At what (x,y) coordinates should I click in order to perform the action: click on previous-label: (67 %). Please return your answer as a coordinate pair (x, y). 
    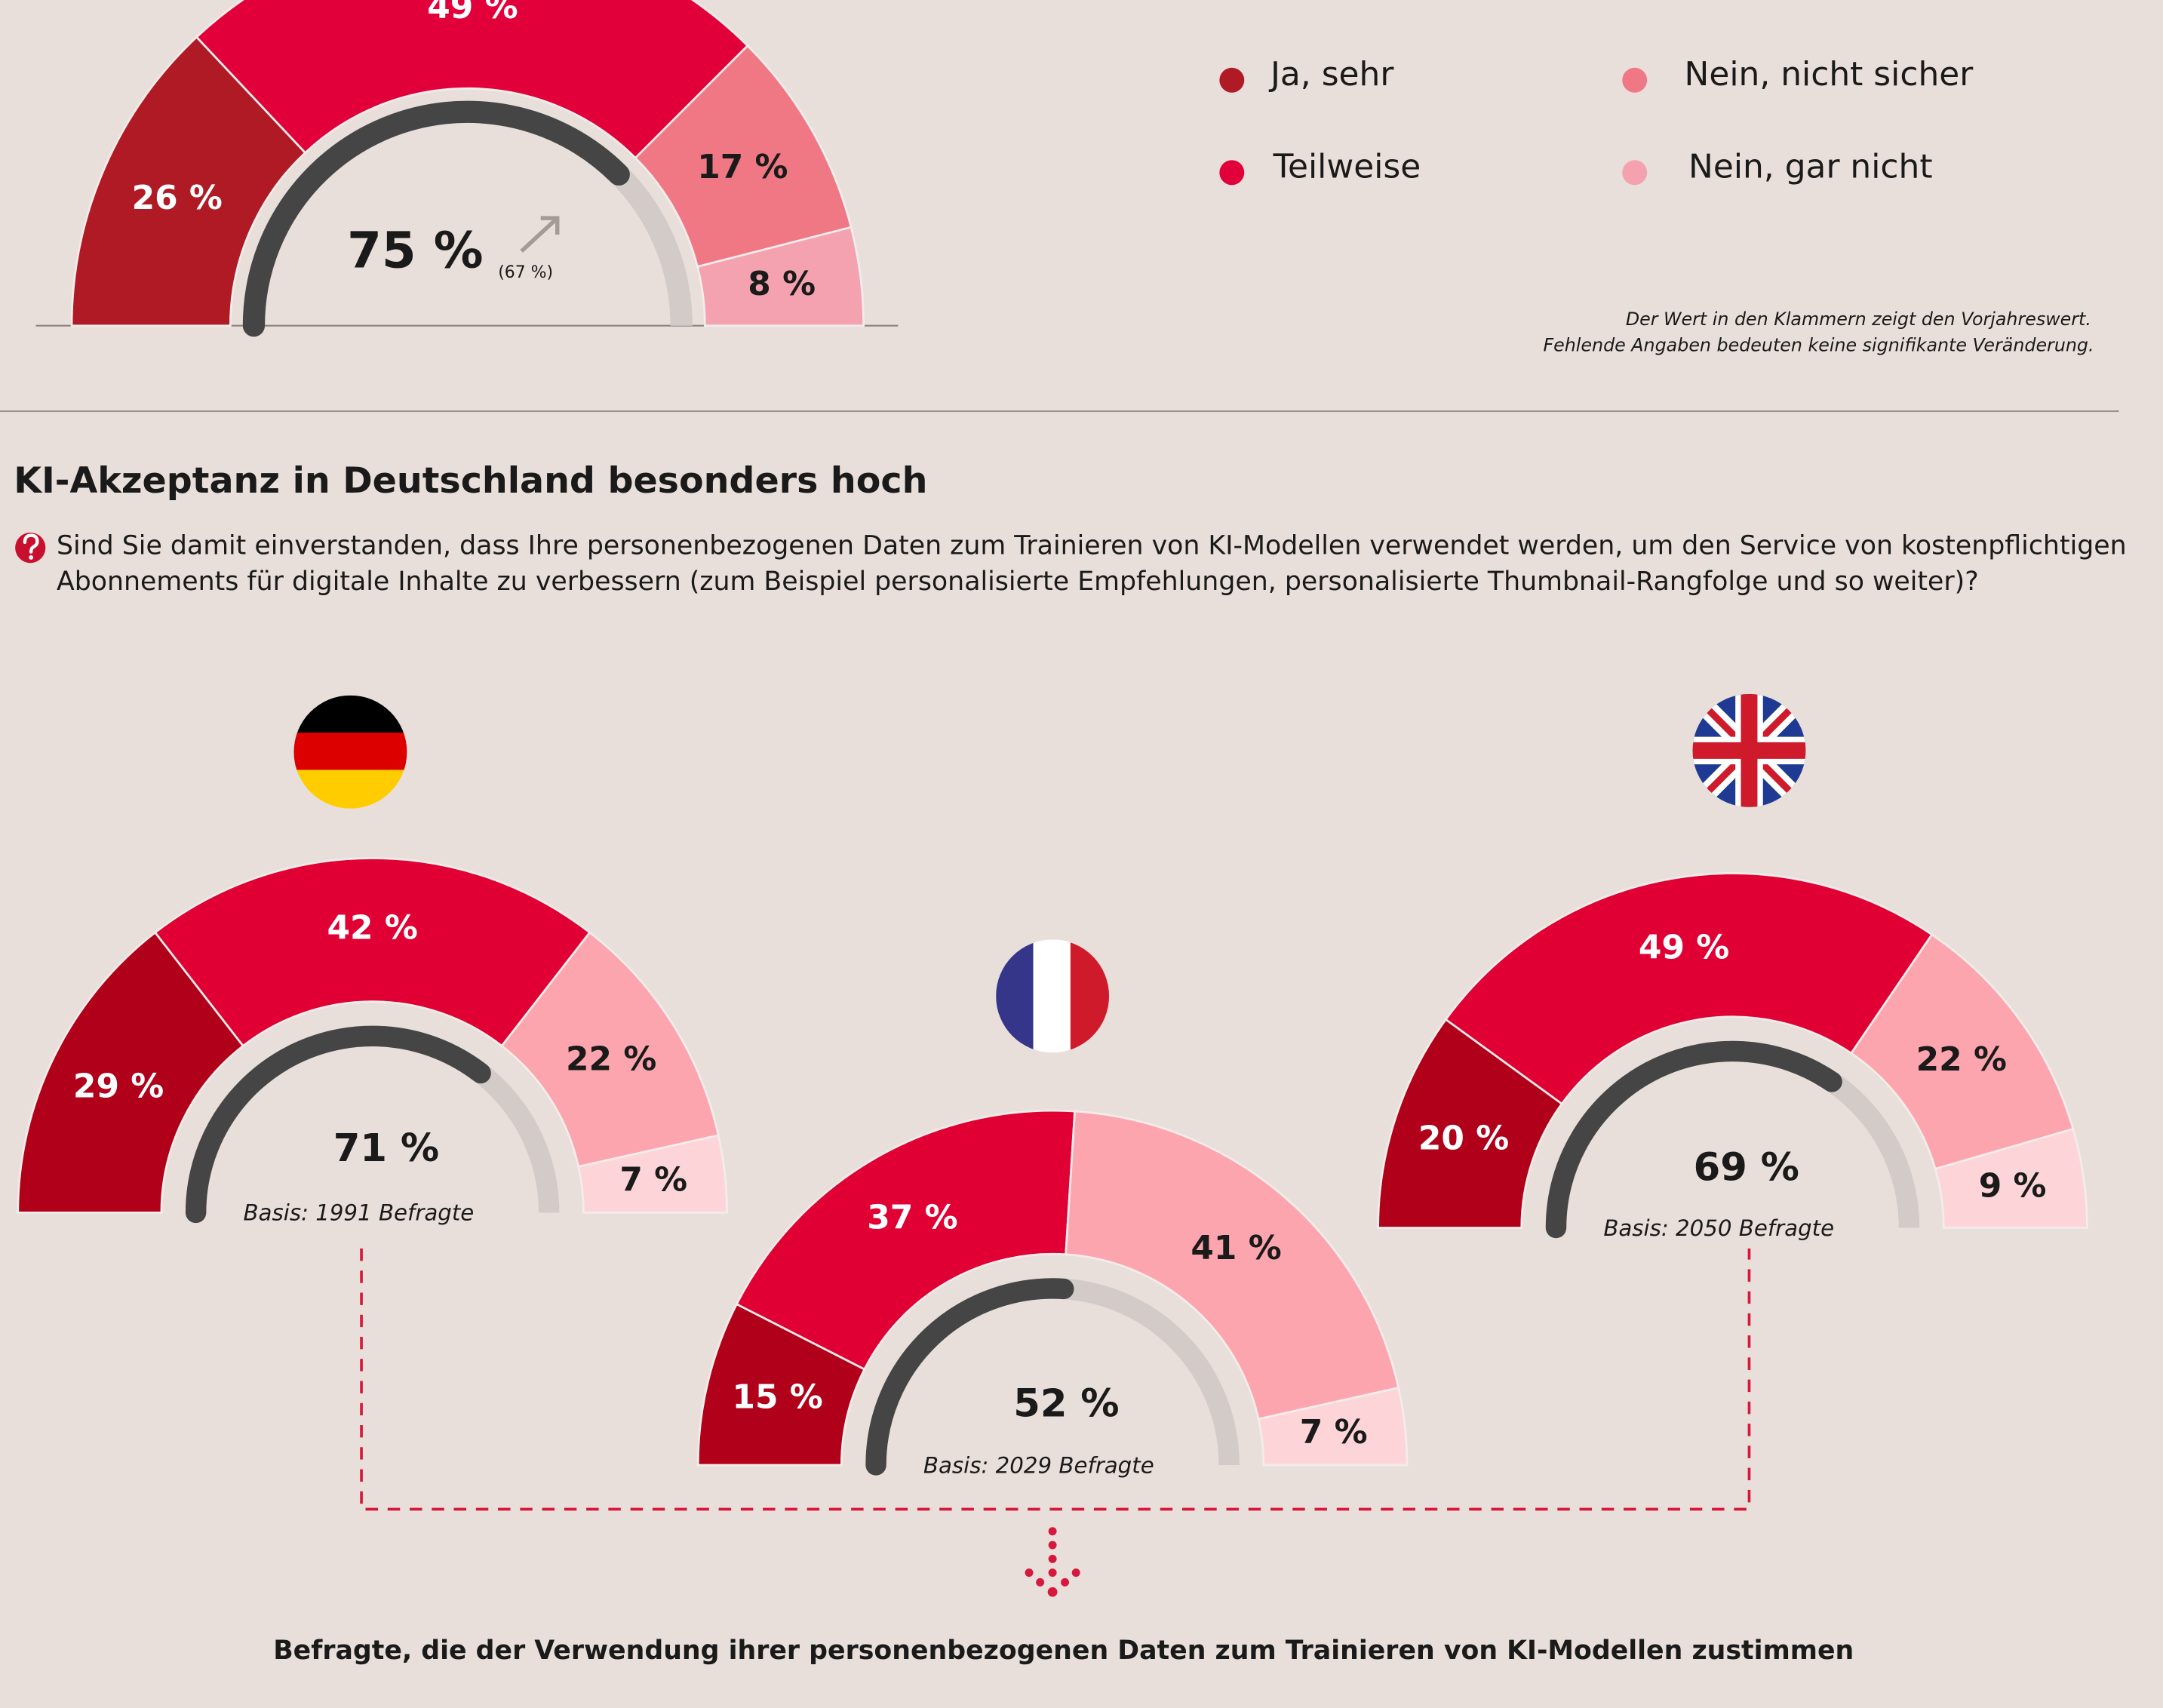
    Looking at the image, I should click on (525, 272).